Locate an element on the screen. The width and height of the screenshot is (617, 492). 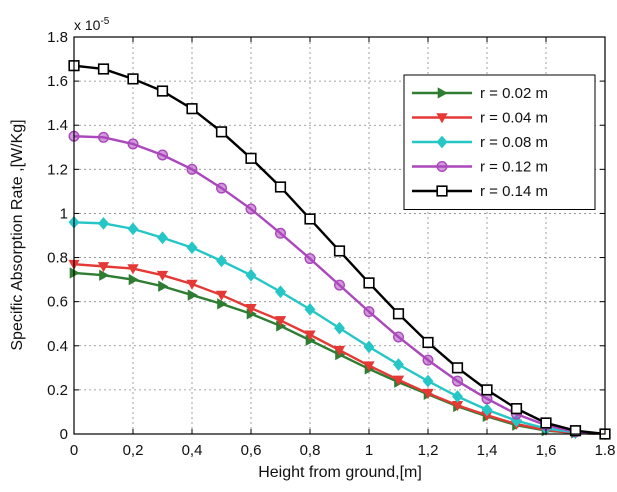
legend-label: r = 0.14 m is located at coordinates (514, 191).